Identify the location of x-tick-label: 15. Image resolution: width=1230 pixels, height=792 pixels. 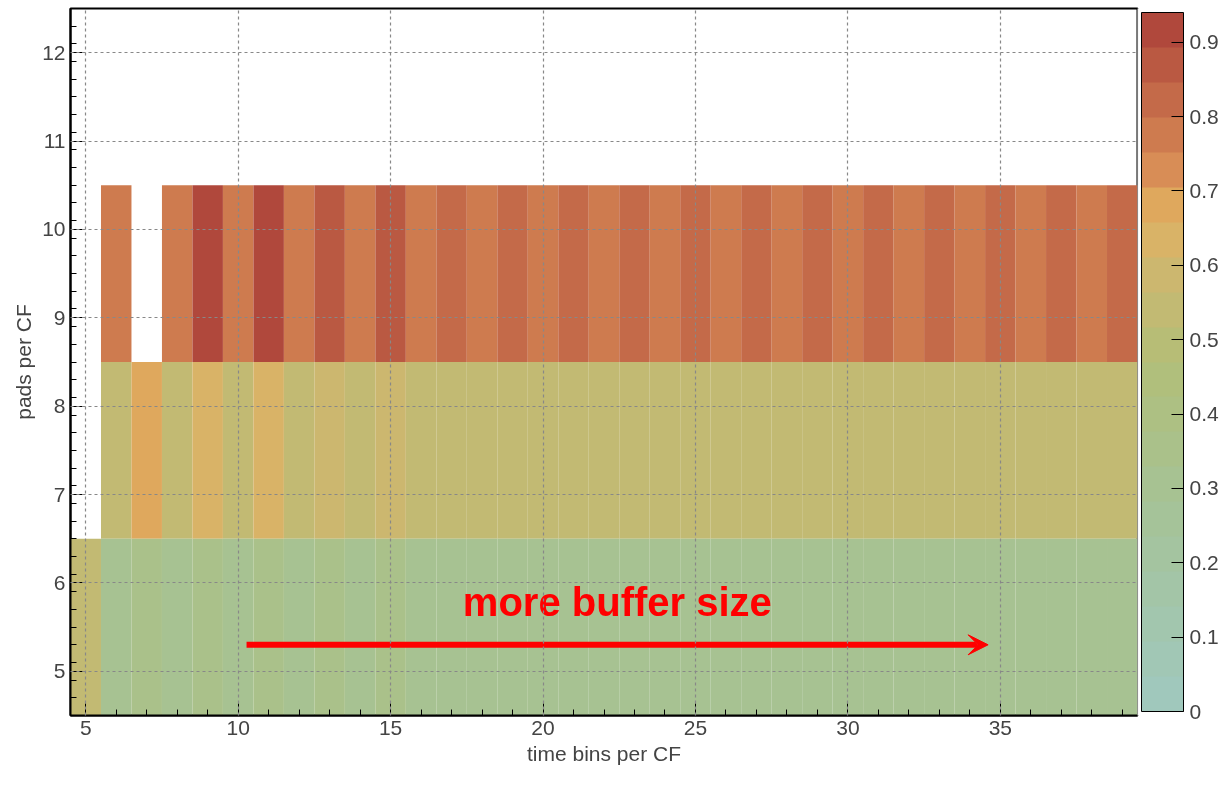
(390, 727).